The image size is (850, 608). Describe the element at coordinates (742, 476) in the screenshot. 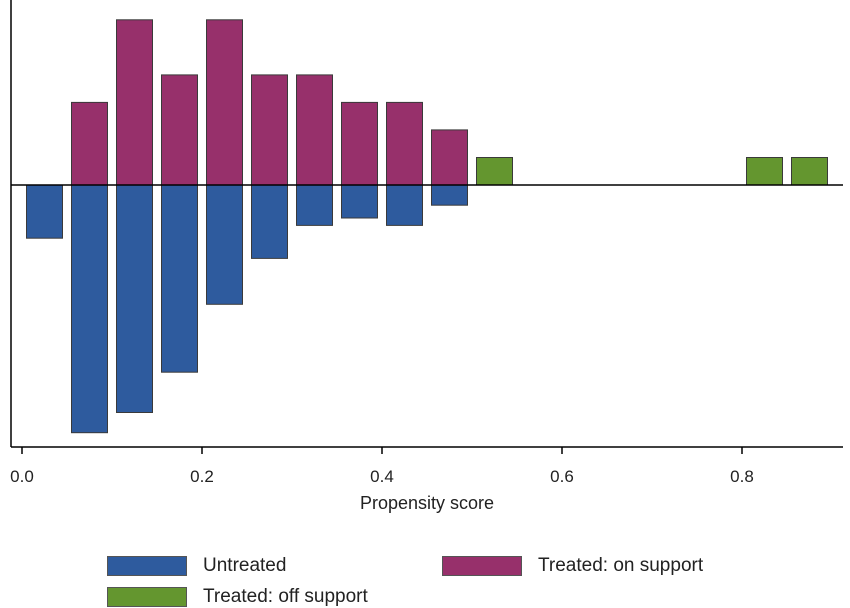

I see `x-tick-label-4: 0.8` at that location.